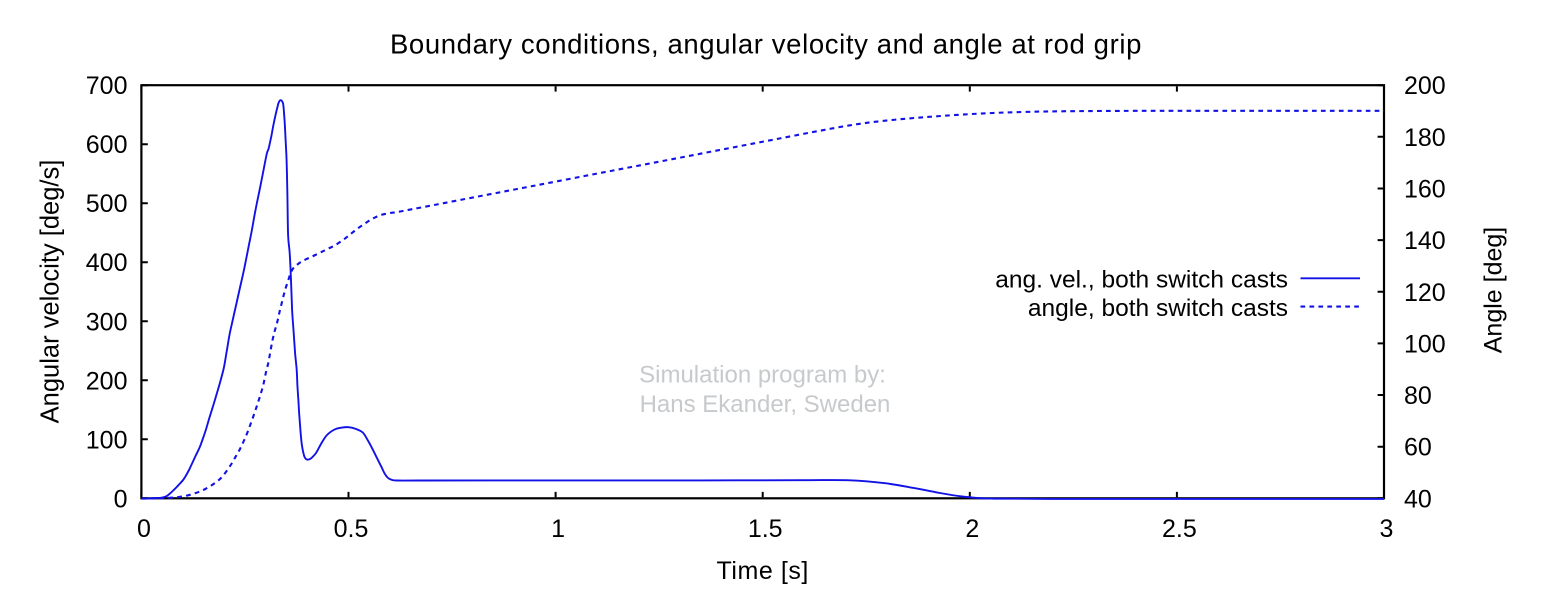  What do you see at coordinates (1387, 529) in the screenshot?
I see `svg-text: 3` at bounding box center [1387, 529].